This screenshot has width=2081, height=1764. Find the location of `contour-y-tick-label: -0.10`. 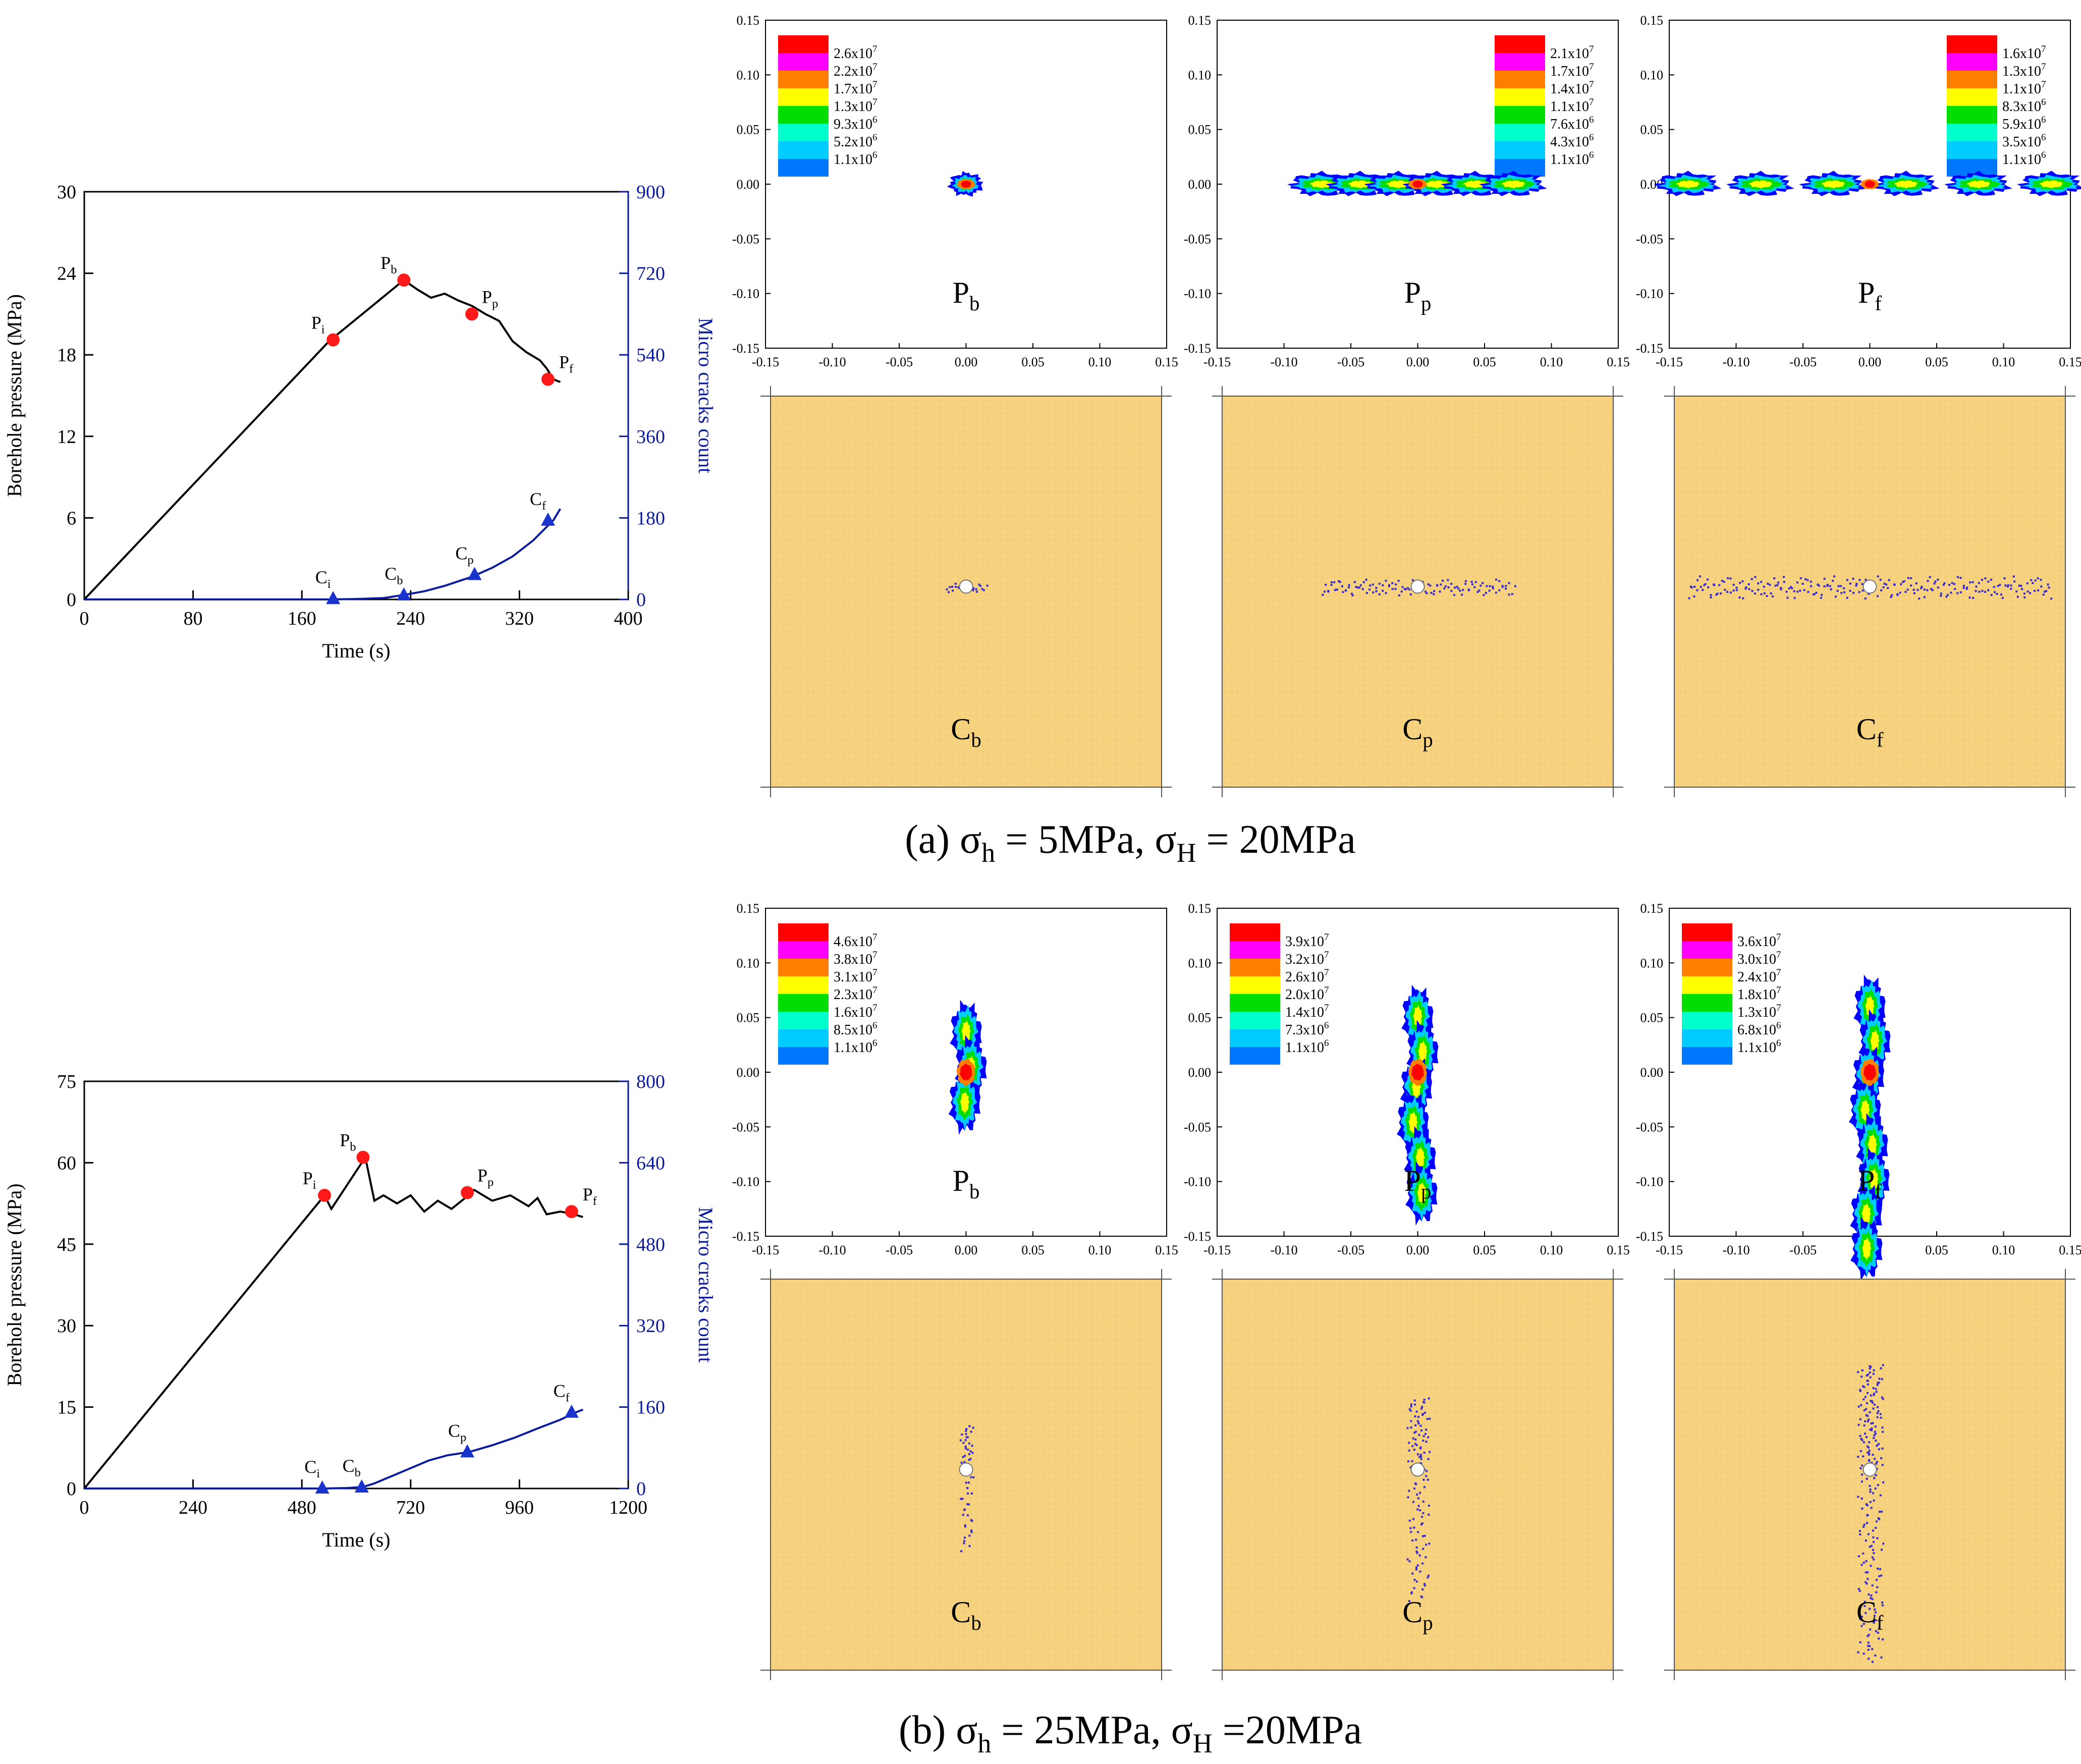

contour-y-tick-label: -0.10 is located at coordinates (745, 294).